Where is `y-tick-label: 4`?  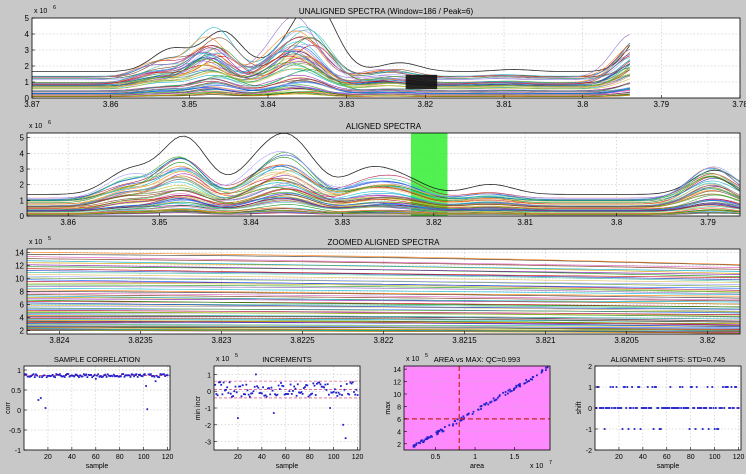
y-tick-label: 4 is located at coordinates (399, 432).